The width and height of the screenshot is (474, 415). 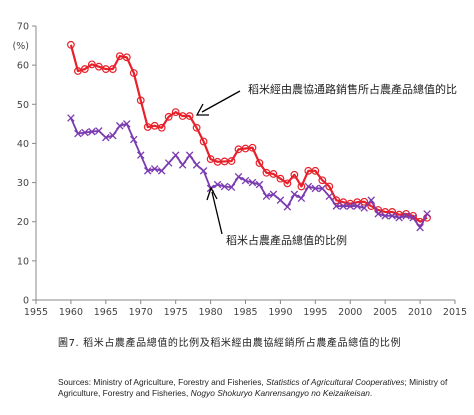 I want to click on y-tick-label: 60, so click(x=23, y=66).